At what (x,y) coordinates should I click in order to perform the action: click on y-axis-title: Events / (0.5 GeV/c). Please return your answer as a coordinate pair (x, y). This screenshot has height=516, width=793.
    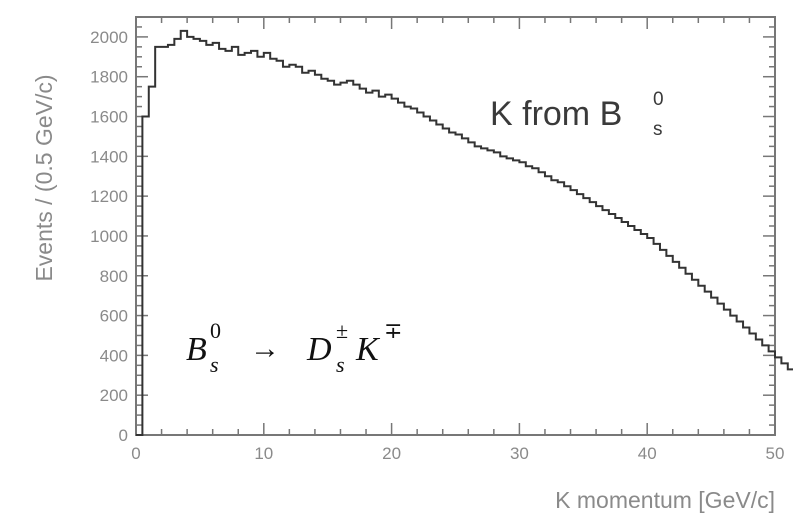
    Looking at the image, I should click on (44, 177).